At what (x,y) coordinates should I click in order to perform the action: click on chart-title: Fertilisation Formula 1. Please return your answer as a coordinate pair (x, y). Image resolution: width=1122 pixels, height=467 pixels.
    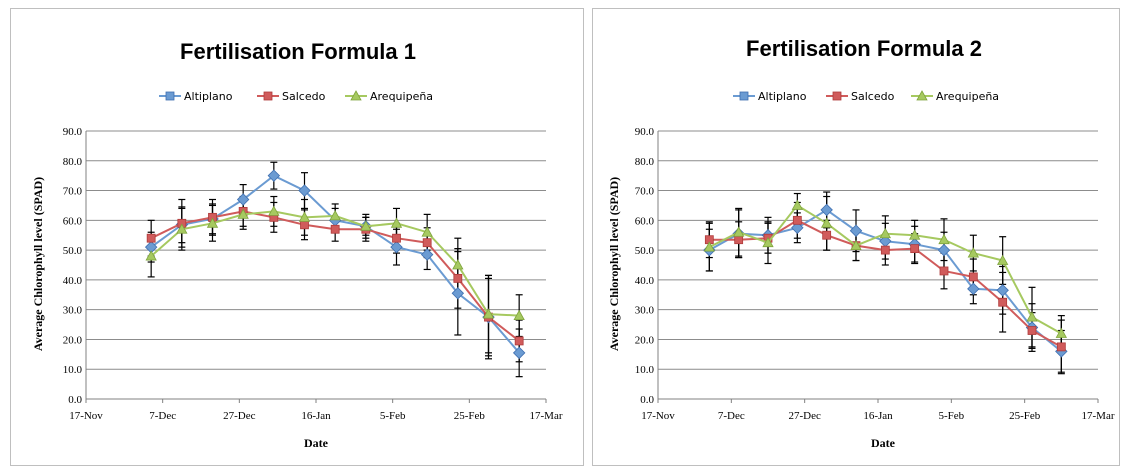
    Looking at the image, I should click on (298, 51).